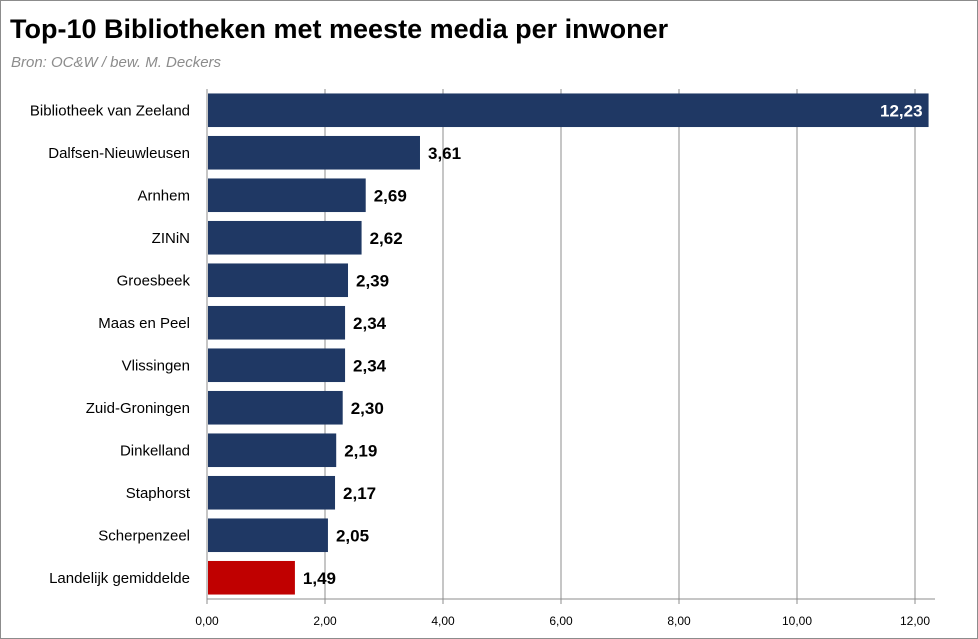 The width and height of the screenshot is (978, 639). I want to click on x-tick-label: 12,00, so click(915, 621).